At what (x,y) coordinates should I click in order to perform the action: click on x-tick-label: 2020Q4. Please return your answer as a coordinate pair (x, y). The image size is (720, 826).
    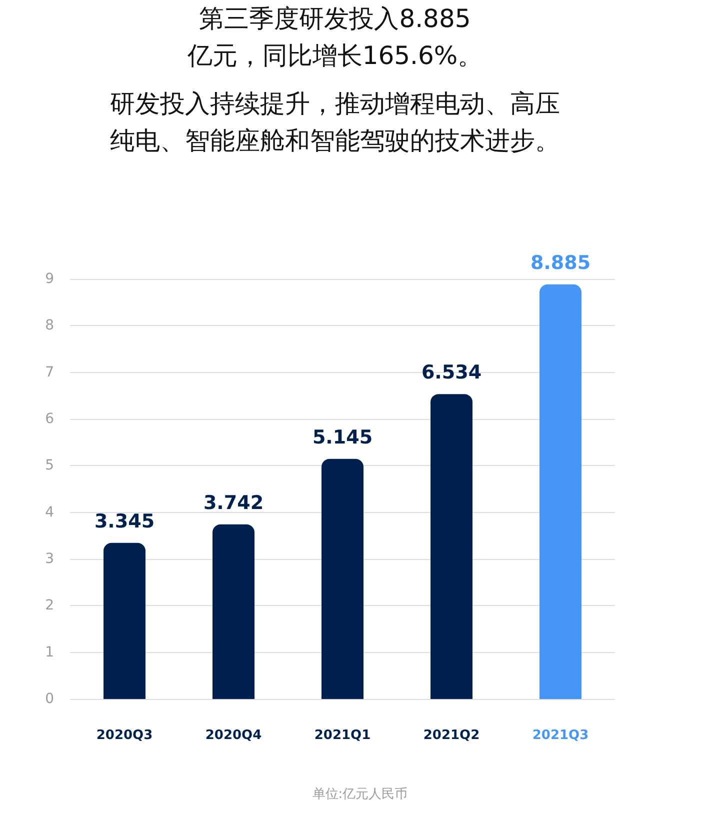
    Looking at the image, I should click on (233, 735).